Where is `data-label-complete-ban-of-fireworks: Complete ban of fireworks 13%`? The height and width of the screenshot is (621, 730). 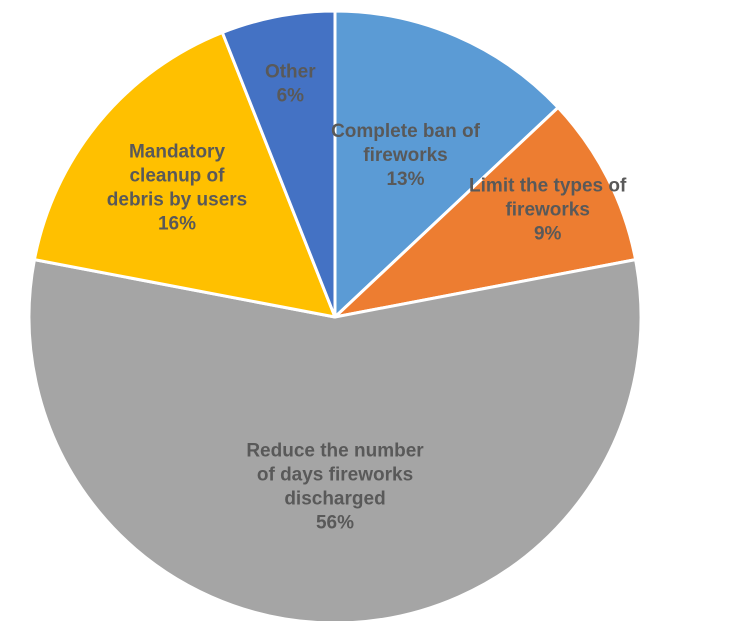
data-label-complete-ban-of-fireworks: Complete ban of fireworks 13% is located at coordinates (406, 155).